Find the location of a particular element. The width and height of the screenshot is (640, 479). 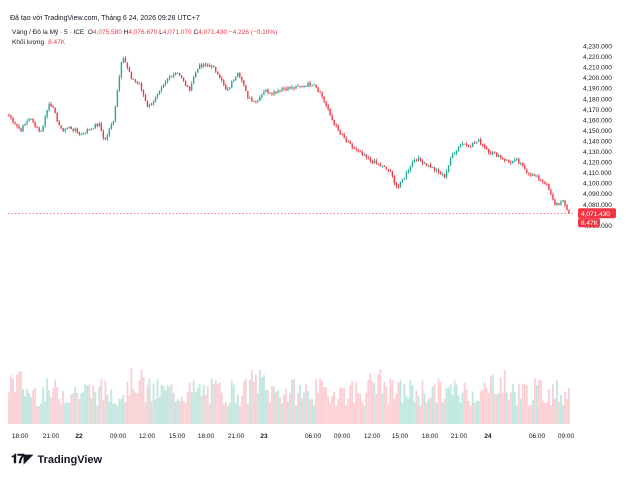

volume-label: Khối lượng is located at coordinates (28, 42).